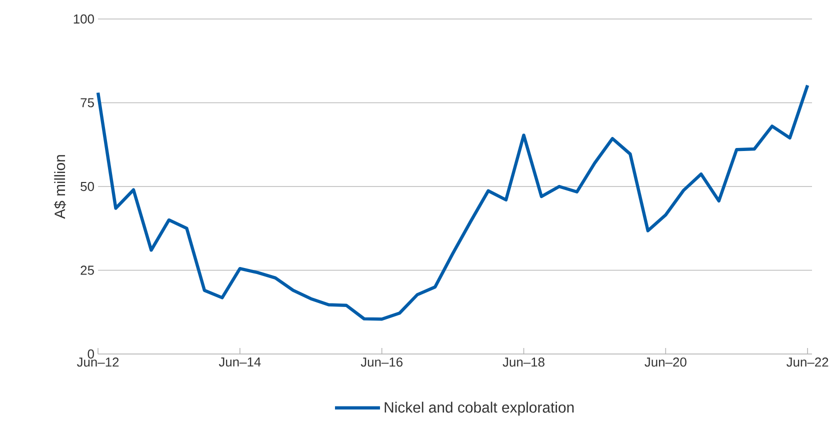 This screenshot has width=839, height=433. I want to click on y-tick-label: 100, so click(84, 19).